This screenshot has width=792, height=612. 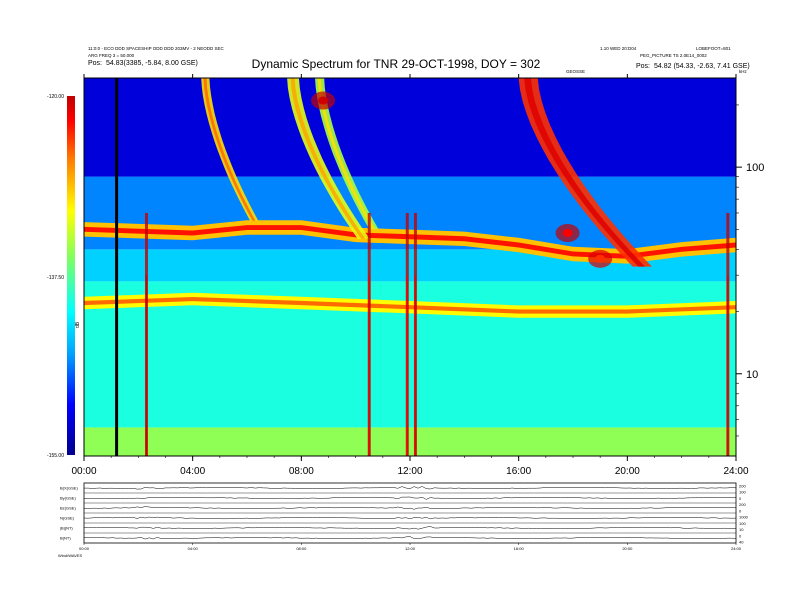 What do you see at coordinates (643, 66) in the screenshot?
I see `right-pos-label: Pos:` at bounding box center [643, 66].